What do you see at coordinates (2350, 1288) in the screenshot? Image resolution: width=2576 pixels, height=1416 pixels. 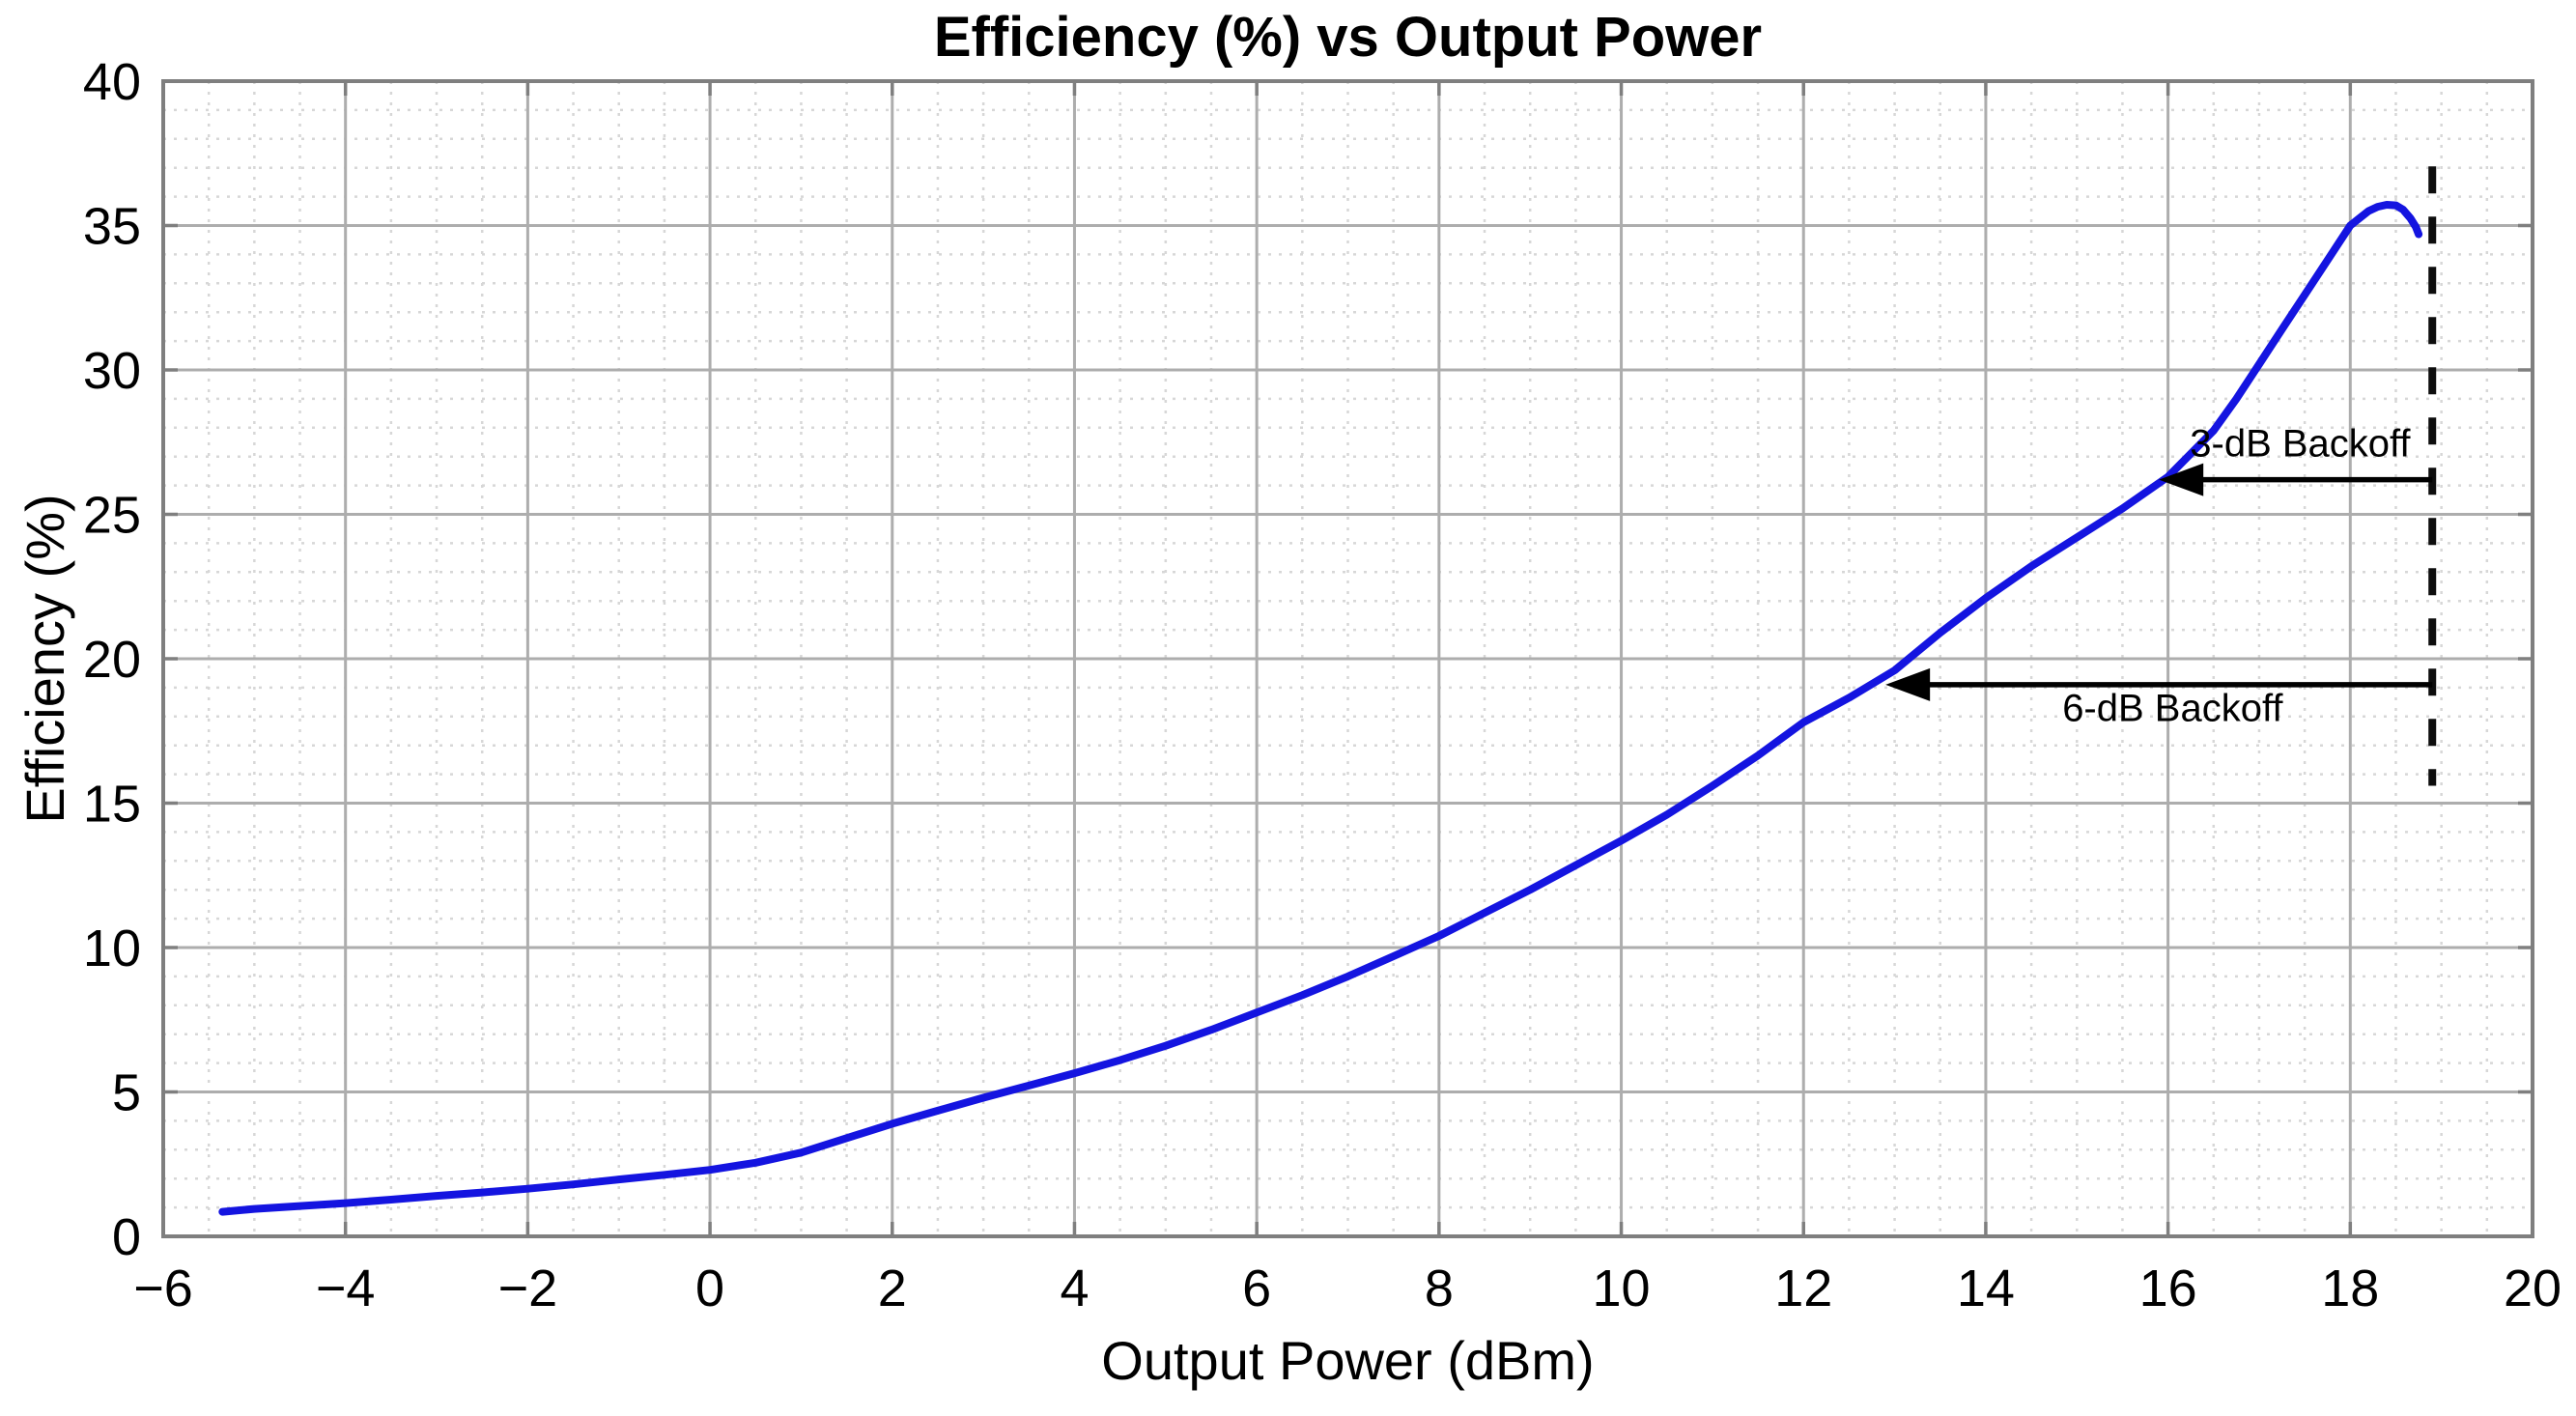 I see `x-tick-label: 18` at bounding box center [2350, 1288].